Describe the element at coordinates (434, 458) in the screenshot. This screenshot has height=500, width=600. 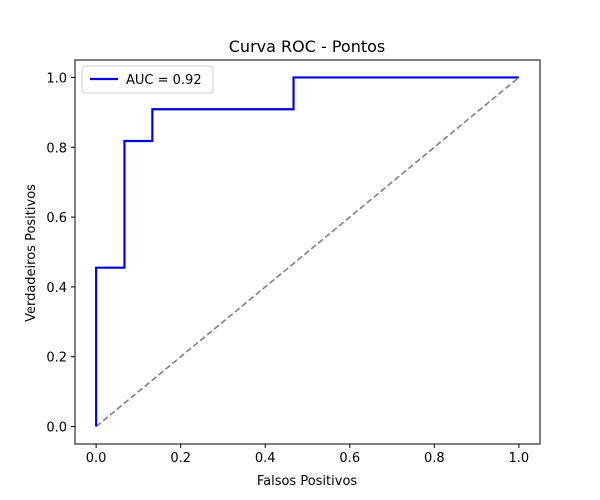
I see `x-tick-label: 0.8` at that location.